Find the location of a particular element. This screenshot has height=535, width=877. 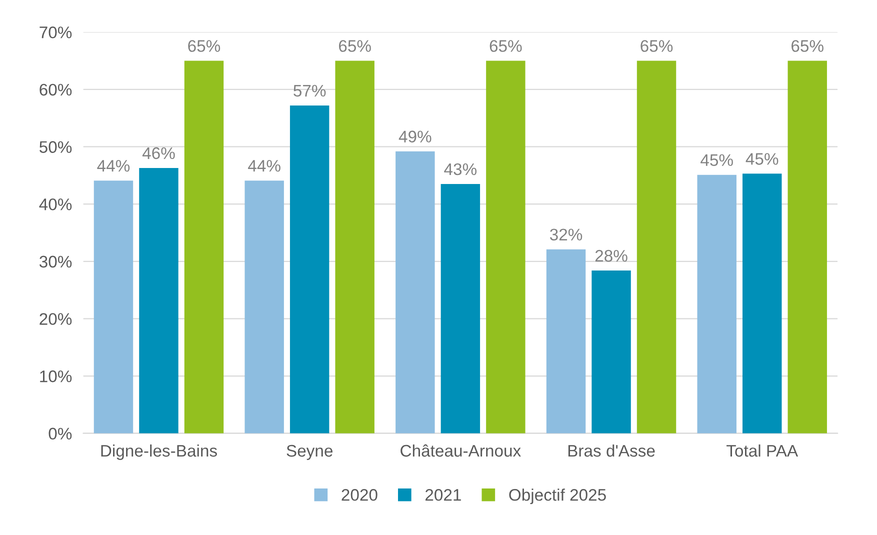

y-tick-label: 10% is located at coordinates (56, 376).